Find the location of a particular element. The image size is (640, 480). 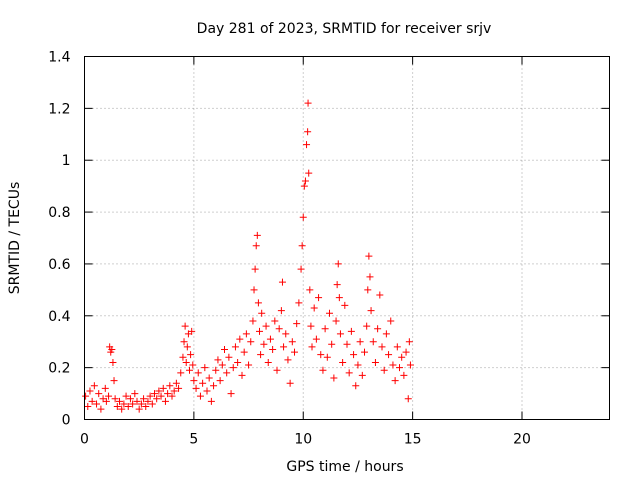

y-axis-label: SRMTID / TECUs is located at coordinates (15, 238).